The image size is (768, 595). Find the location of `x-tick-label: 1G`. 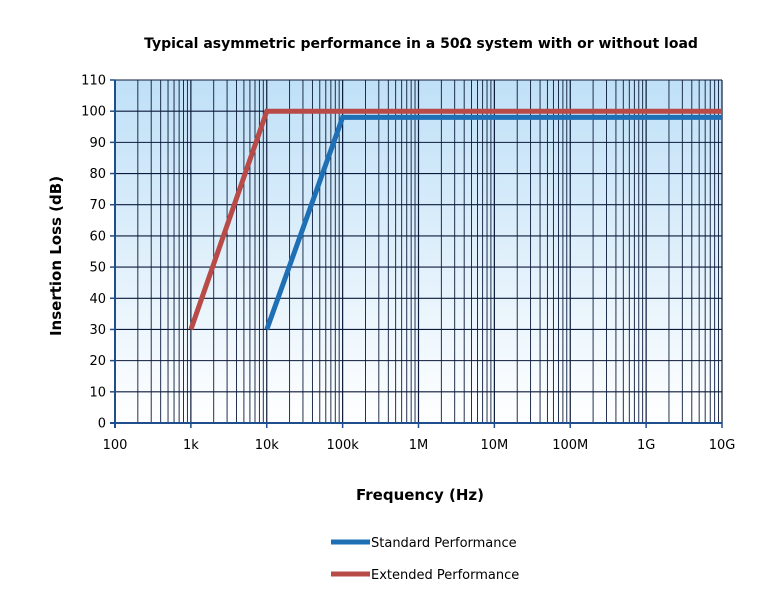

x-tick-label: 1G is located at coordinates (646, 445).